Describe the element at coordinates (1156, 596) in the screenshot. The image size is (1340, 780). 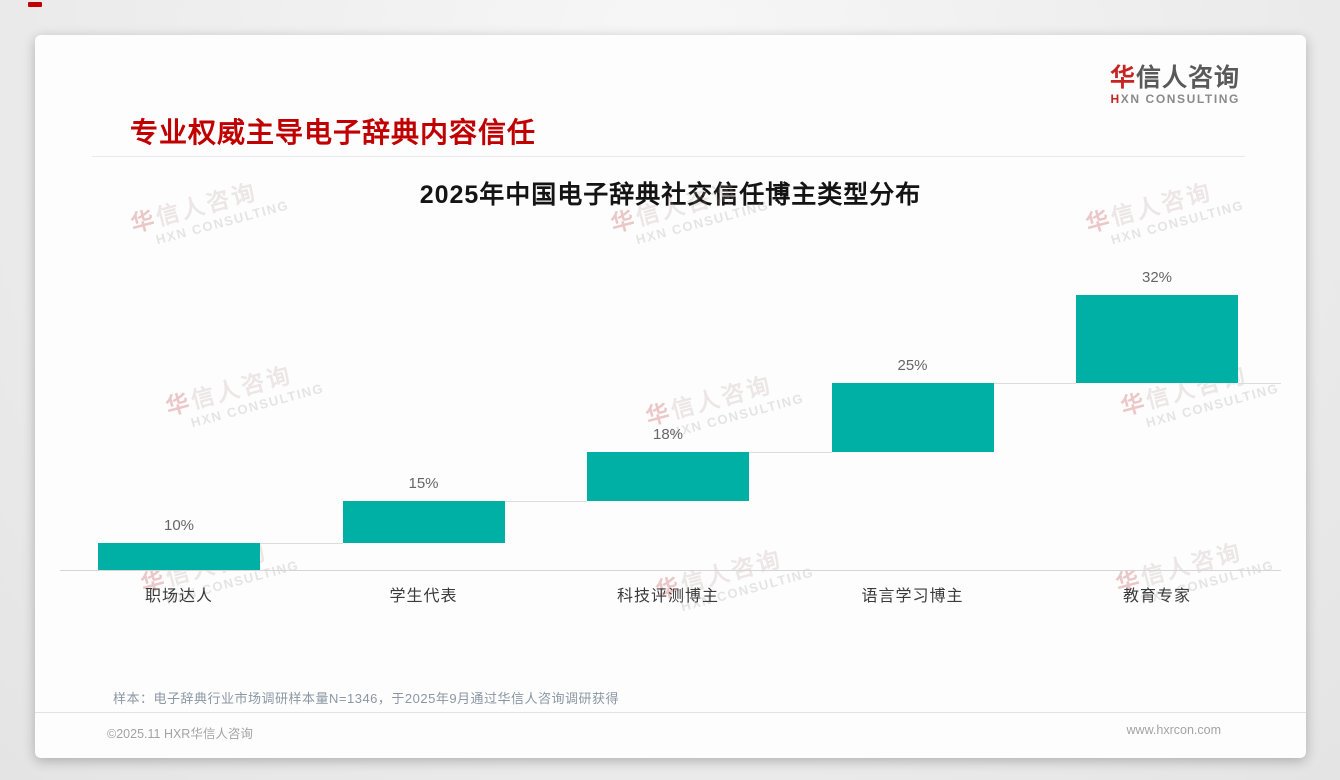
I see `category-label: 教育专家` at that location.